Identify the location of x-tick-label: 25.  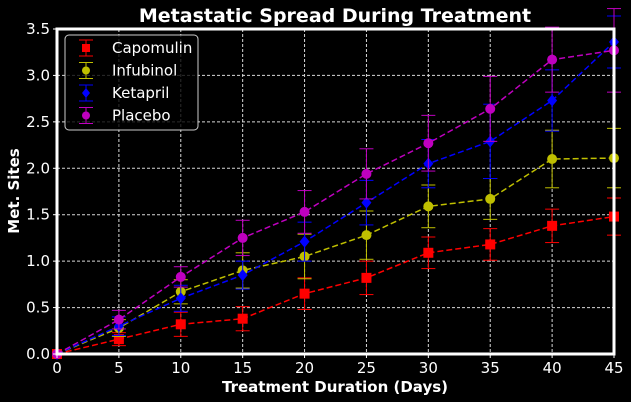
(366, 368).